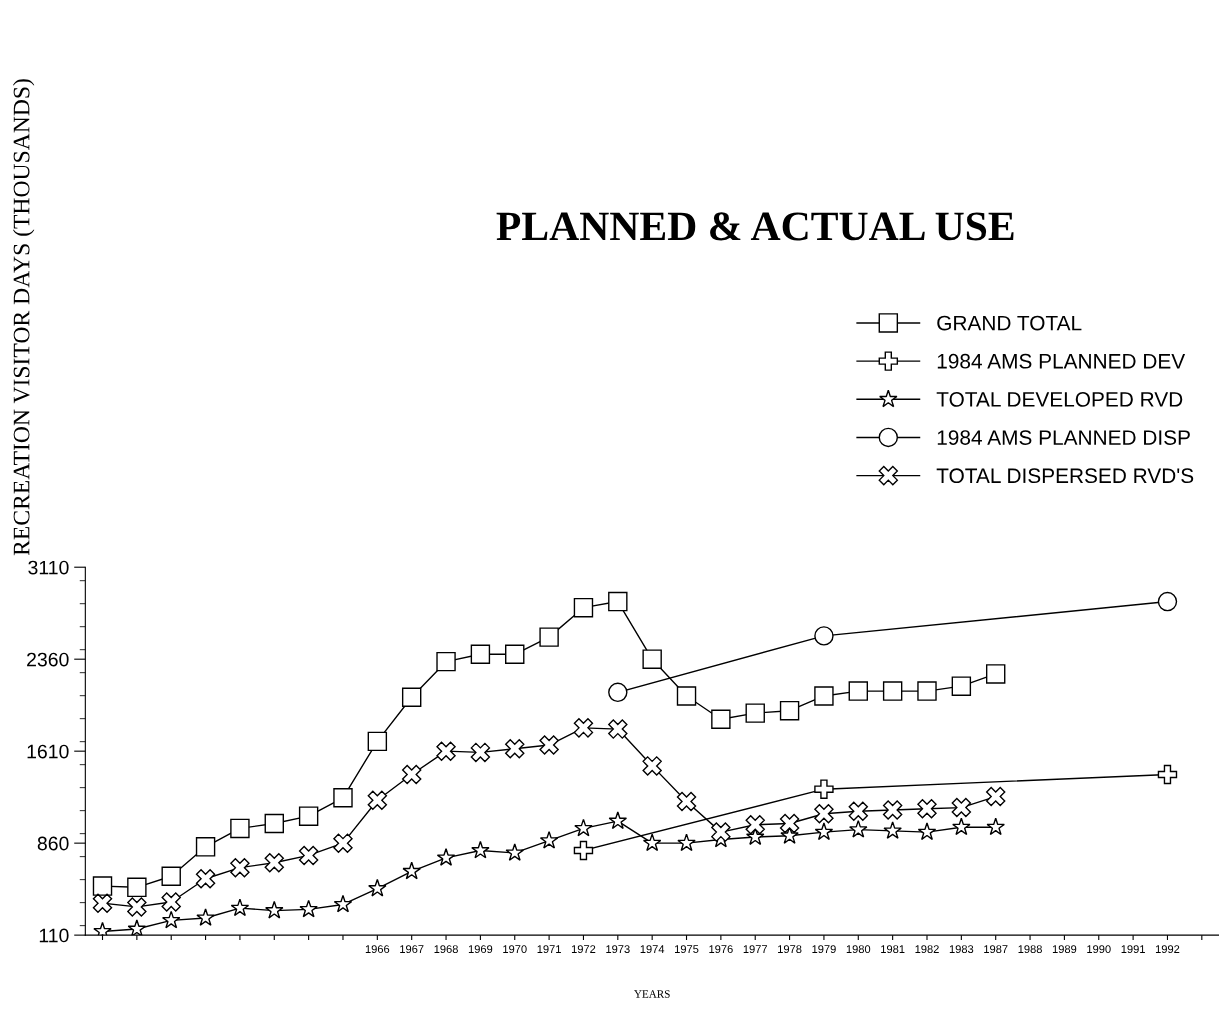  I want to click on x-tick-label: 1991, so click(1133, 949).